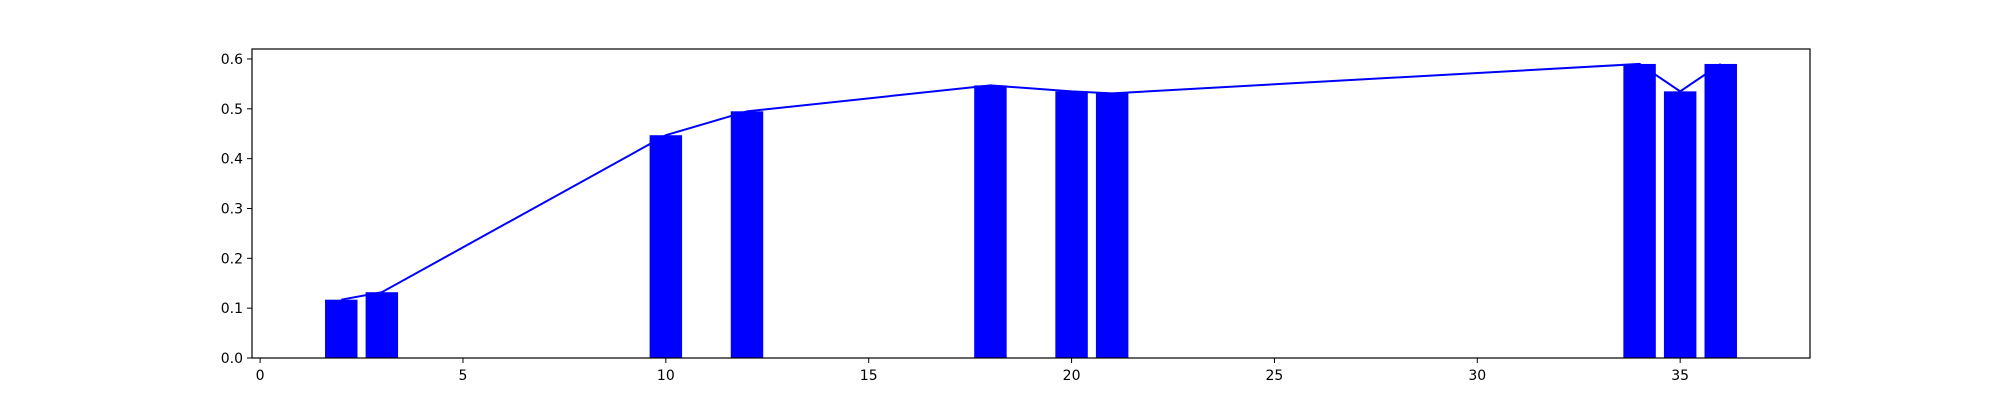 This screenshot has width=2000, height=400. What do you see at coordinates (1477, 376) in the screenshot?
I see `x-tick-label: 30` at bounding box center [1477, 376].